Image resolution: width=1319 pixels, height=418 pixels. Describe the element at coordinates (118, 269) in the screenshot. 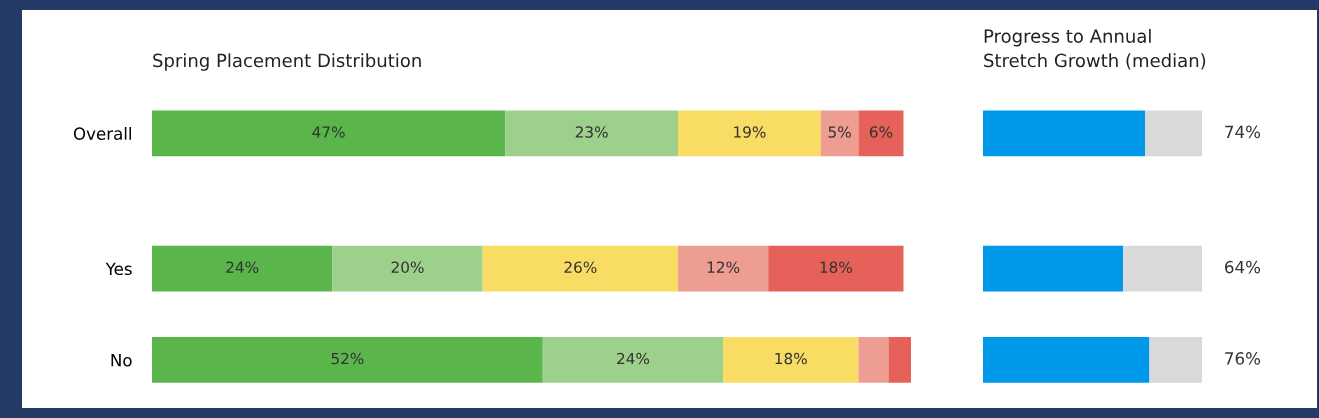

I see `y-tick-label: Yes` at that location.